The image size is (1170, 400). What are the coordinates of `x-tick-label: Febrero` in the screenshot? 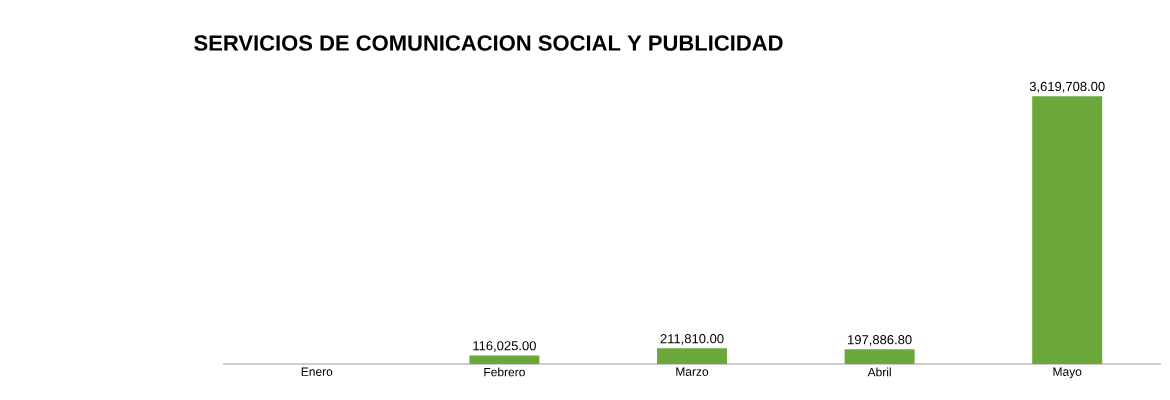 It's located at (504, 372).